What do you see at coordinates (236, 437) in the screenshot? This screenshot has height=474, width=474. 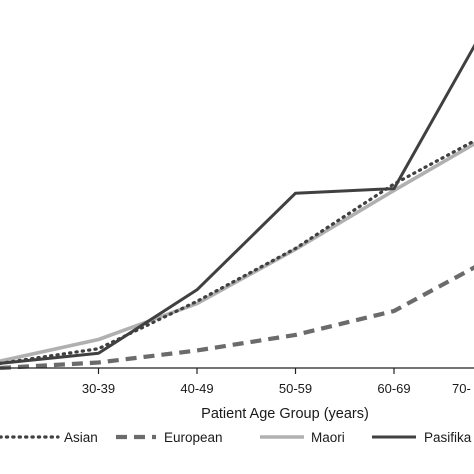 I see `legend: Asian European Maori Pasifika` at bounding box center [236, 437].